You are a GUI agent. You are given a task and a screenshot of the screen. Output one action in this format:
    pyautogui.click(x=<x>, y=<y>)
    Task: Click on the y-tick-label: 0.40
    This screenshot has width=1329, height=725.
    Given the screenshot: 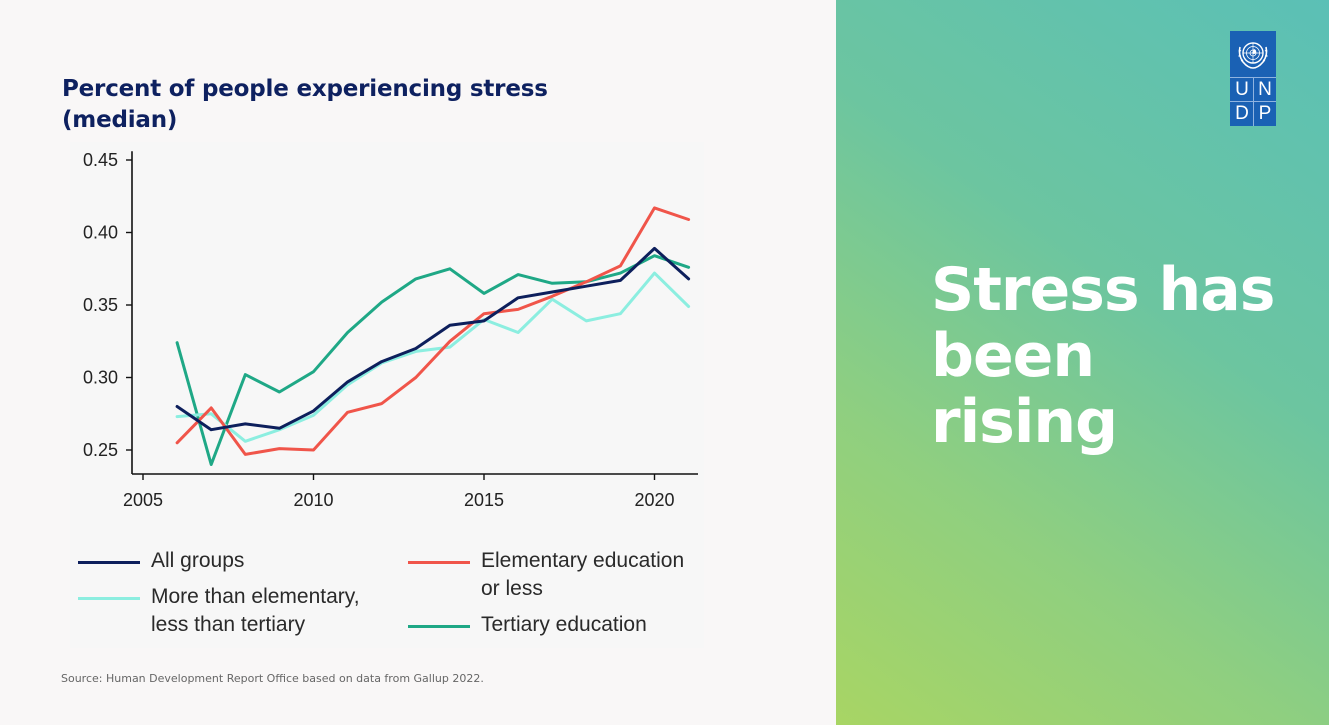 What is the action you would take?
    pyautogui.click(x=100, y=233)
    